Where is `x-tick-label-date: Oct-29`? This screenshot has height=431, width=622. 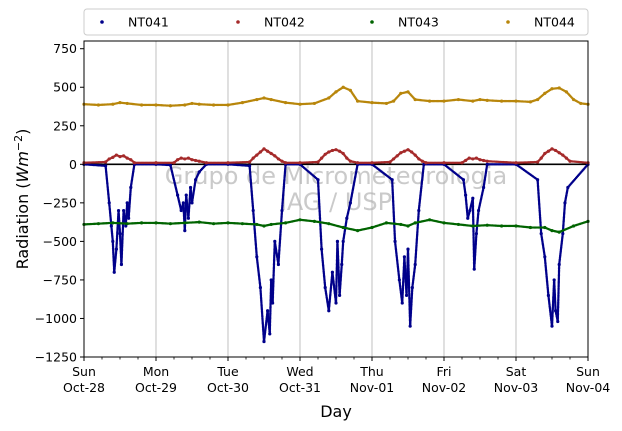
x-tick-label-date: Oct-29 is located at coordinates (156, 387).